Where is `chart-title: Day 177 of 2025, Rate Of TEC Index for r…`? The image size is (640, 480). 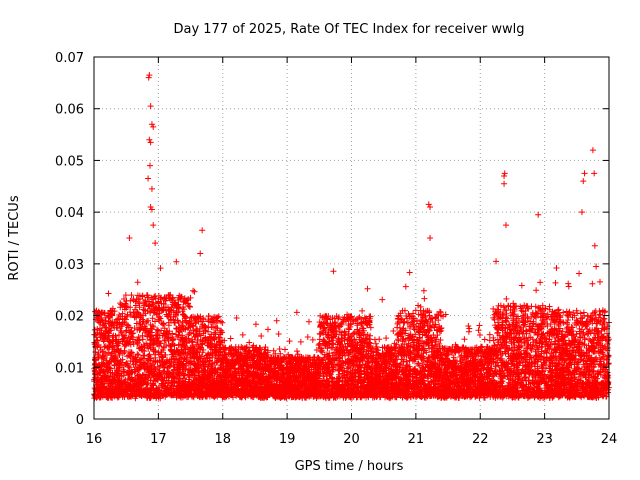 chart-title: Day 177 of 2025, Rate Of TEC Index for r… is located at coordinates (348, 29).